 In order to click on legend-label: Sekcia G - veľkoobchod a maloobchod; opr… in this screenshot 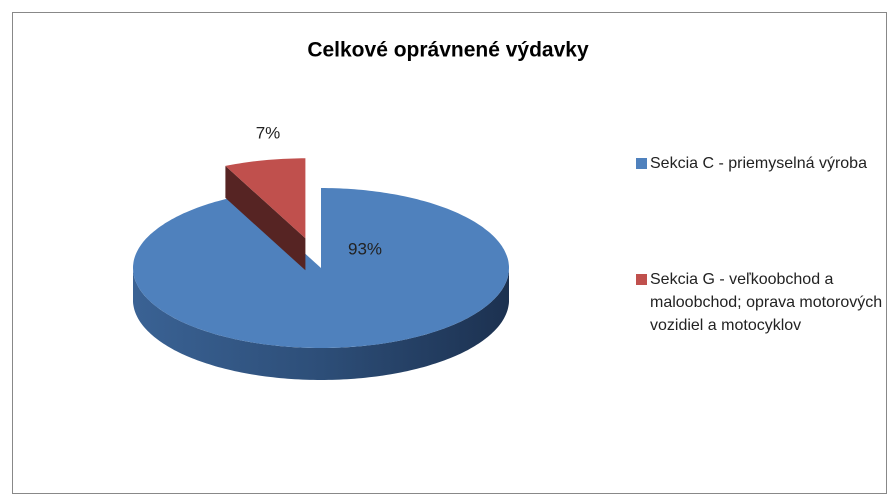, I will do `click(766, 302)`.